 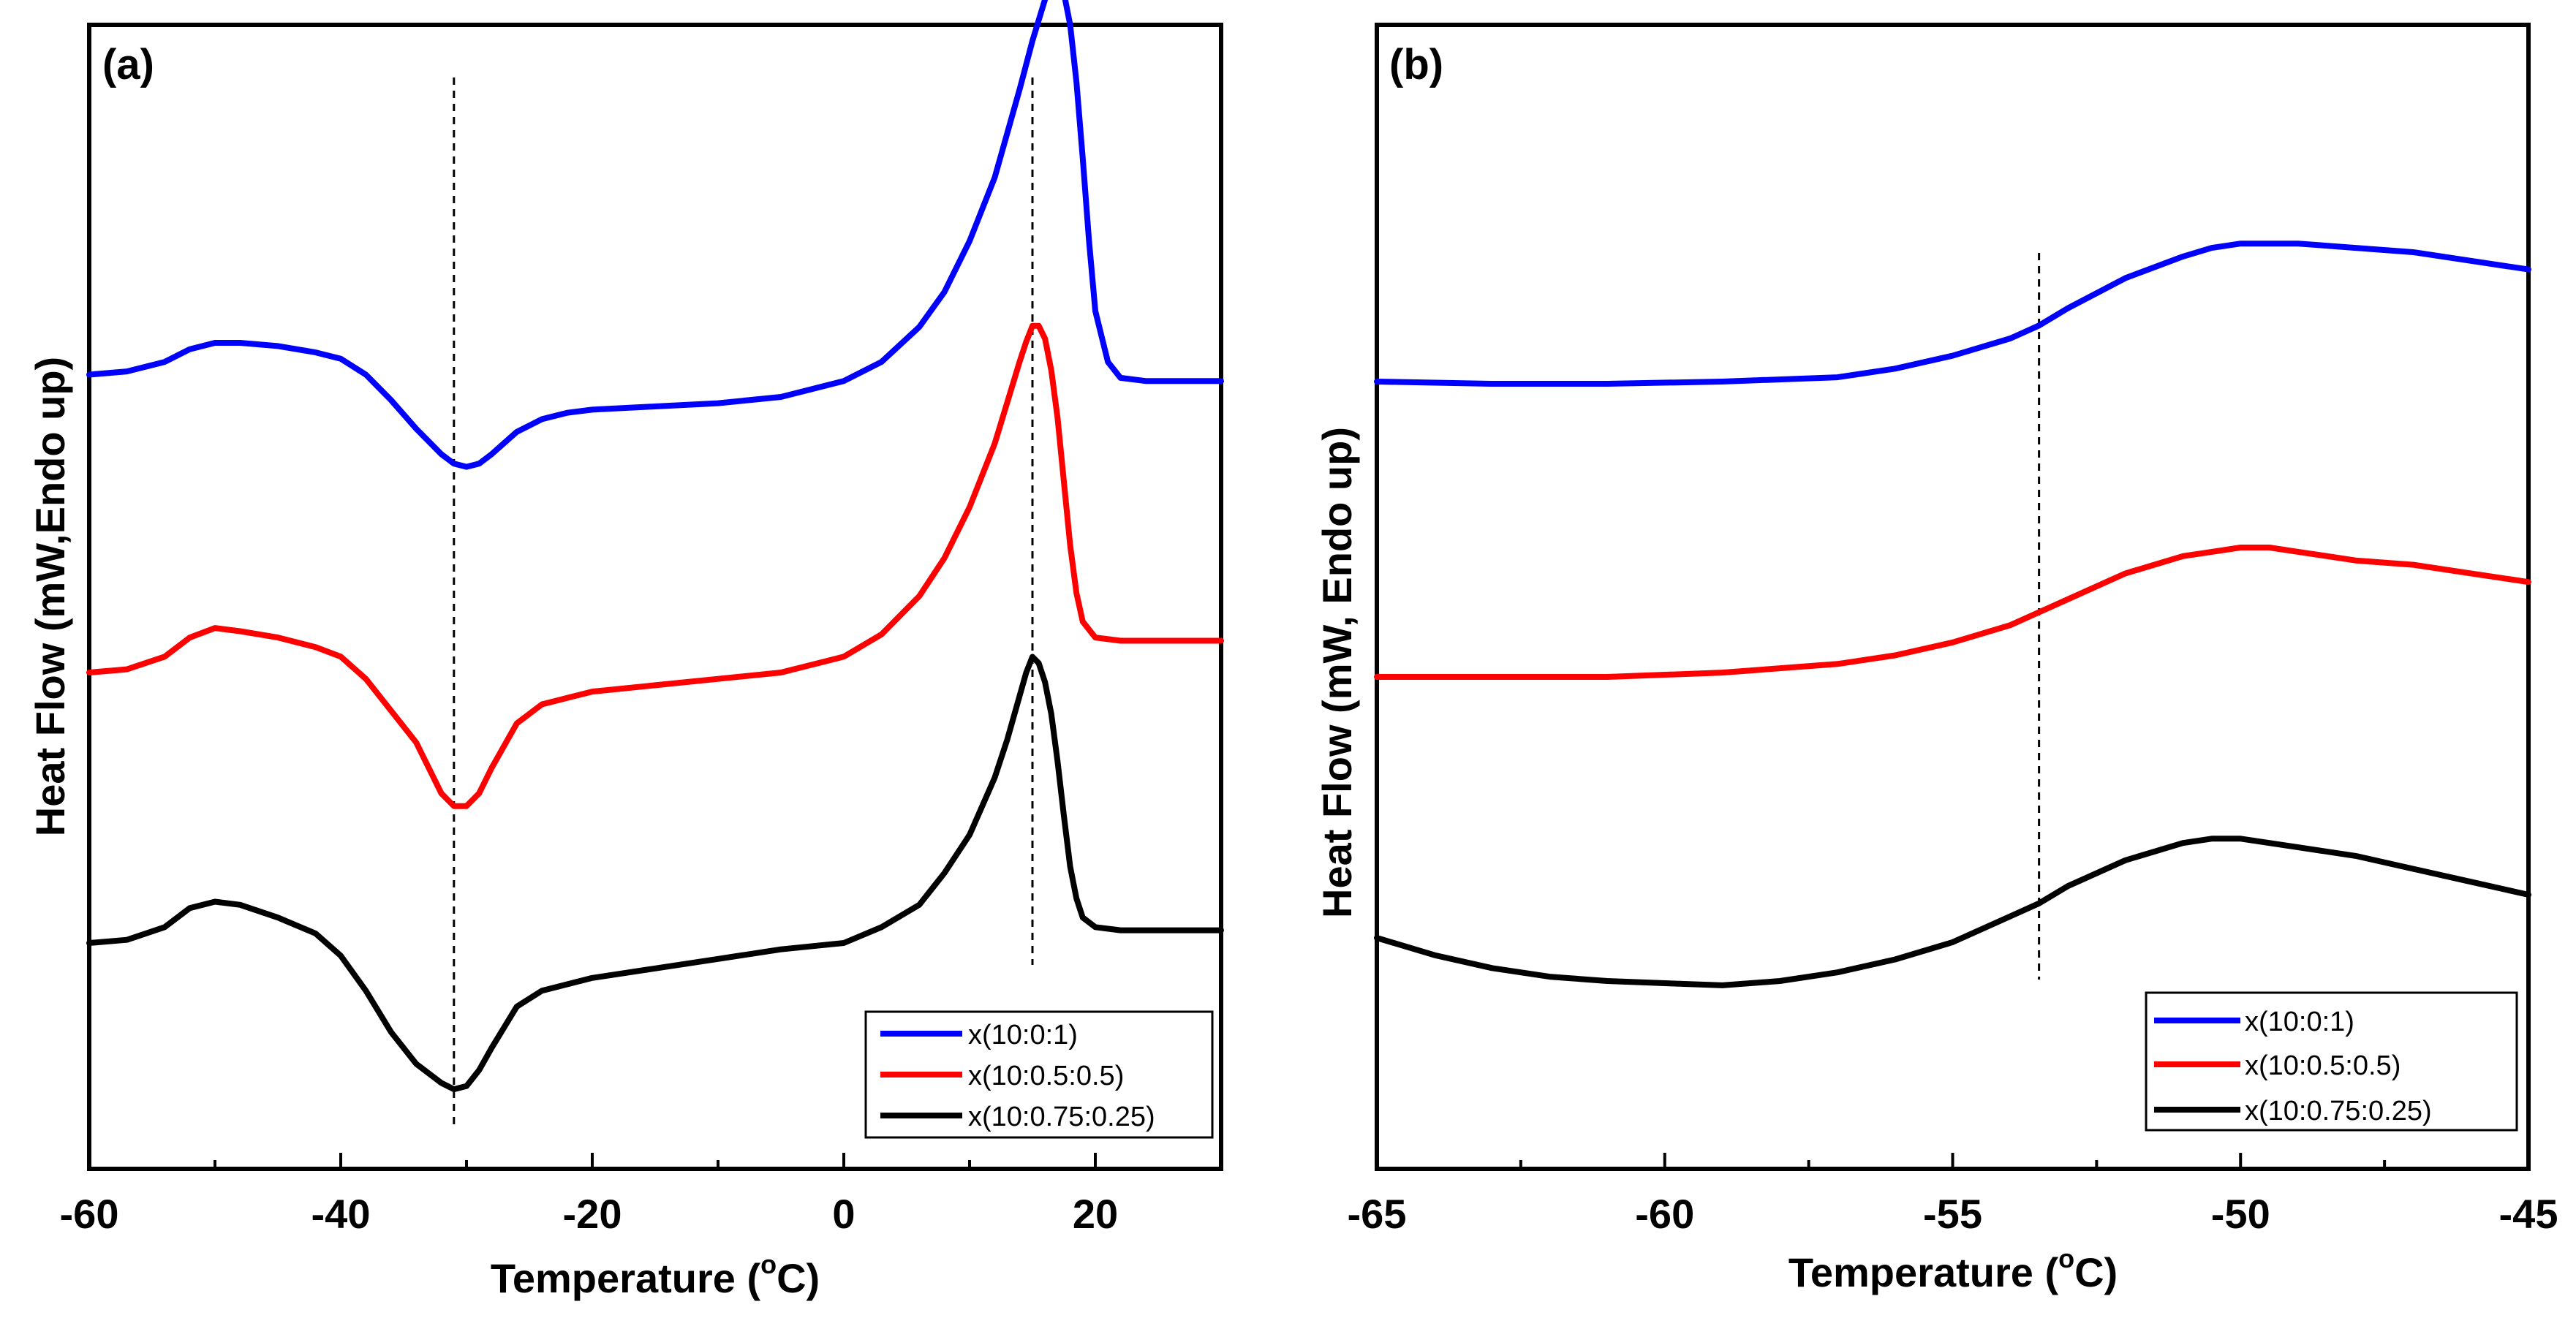 I want to click on panel-a-x-tick-label: -20, so click(x=592, y=1214).